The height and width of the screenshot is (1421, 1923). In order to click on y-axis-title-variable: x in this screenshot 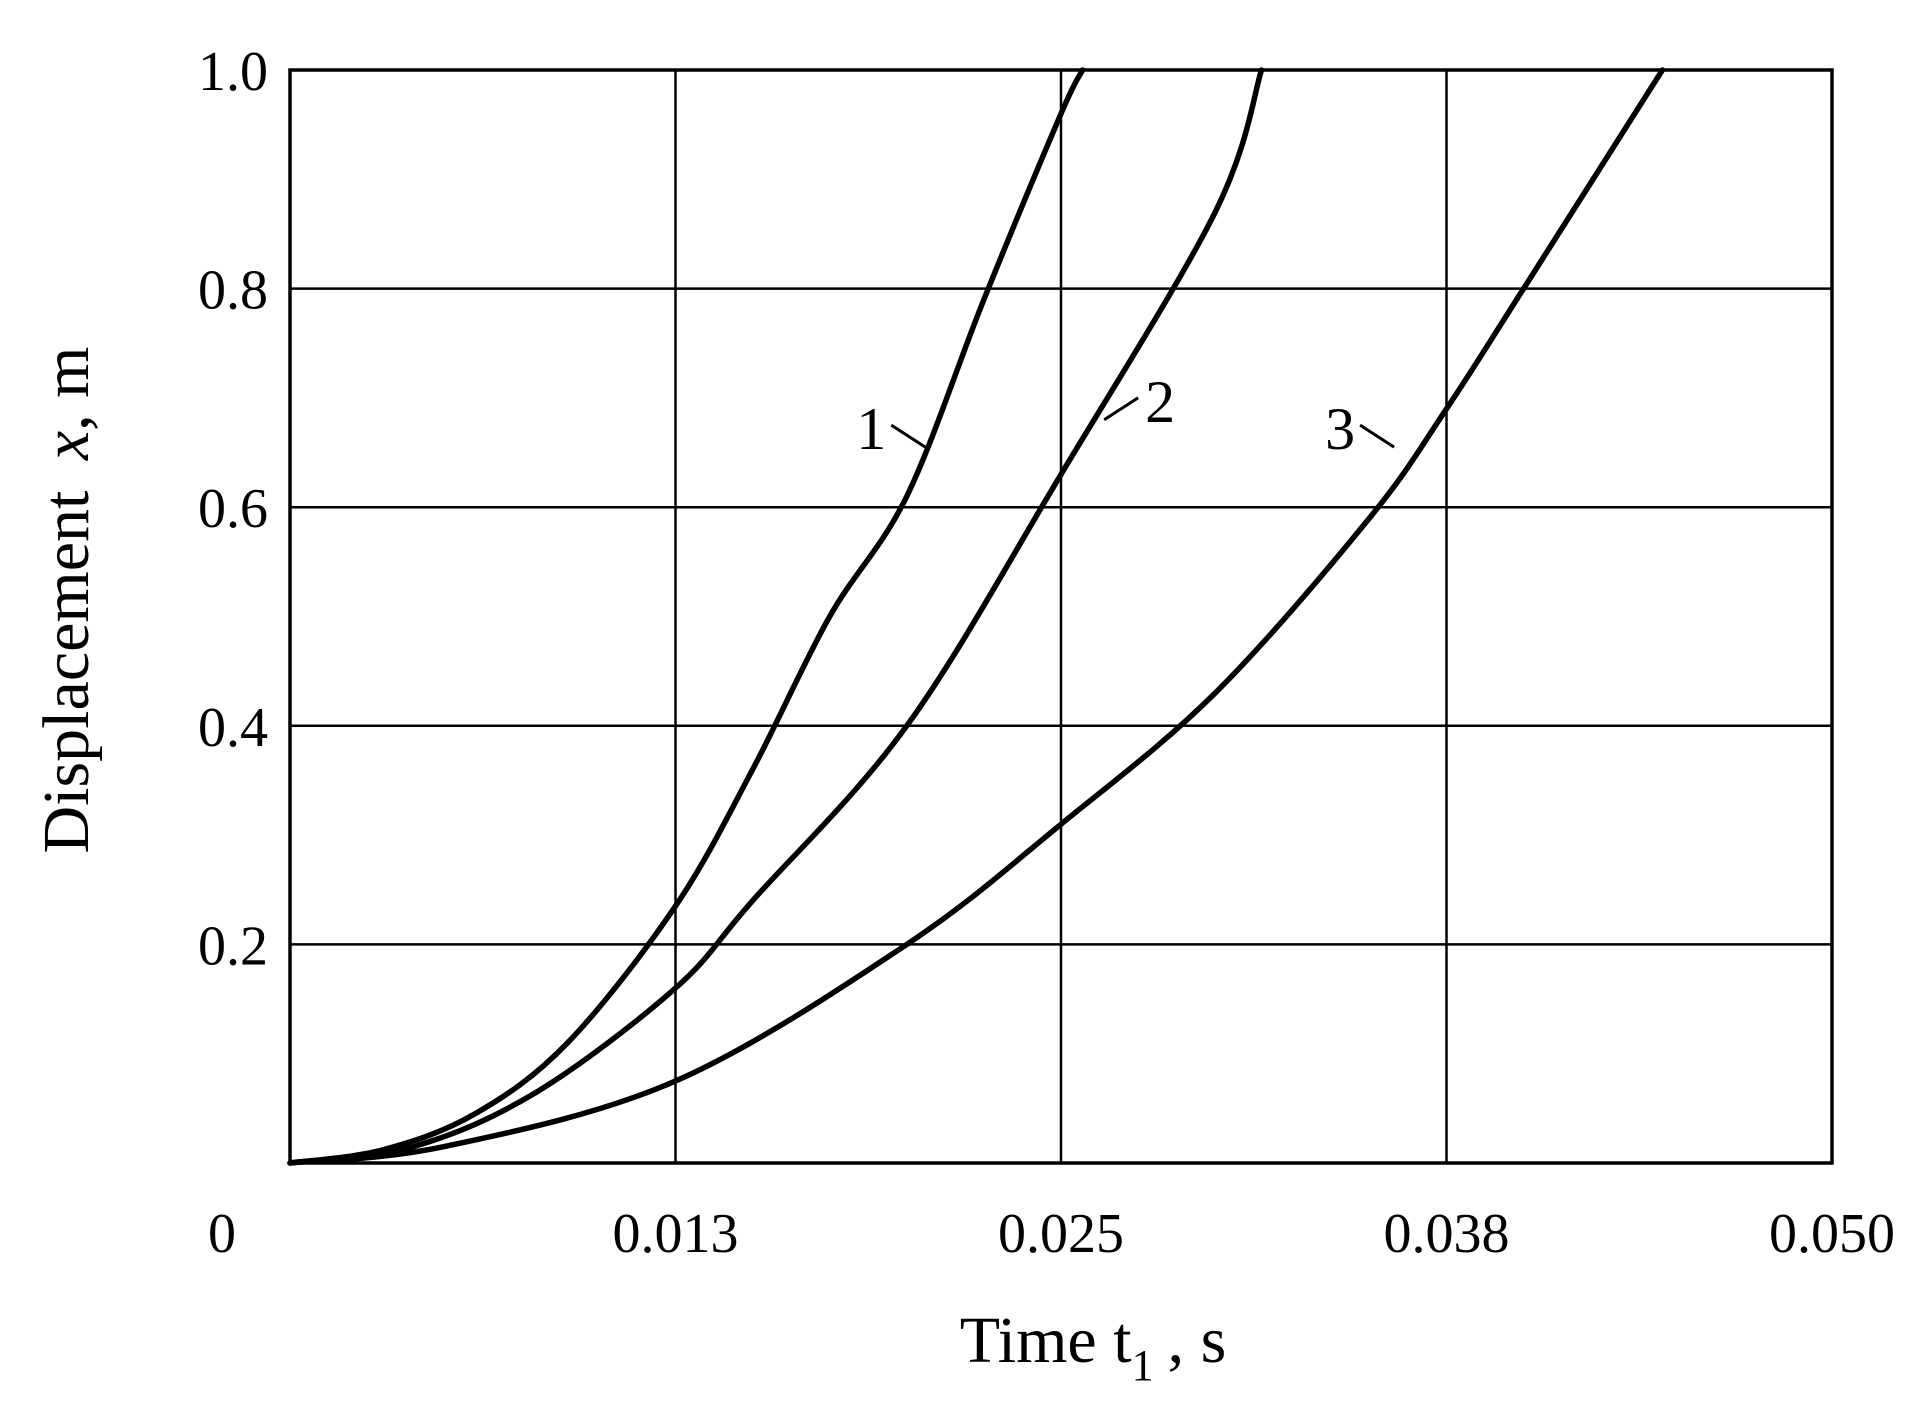, I will do `click(66, 446)`.